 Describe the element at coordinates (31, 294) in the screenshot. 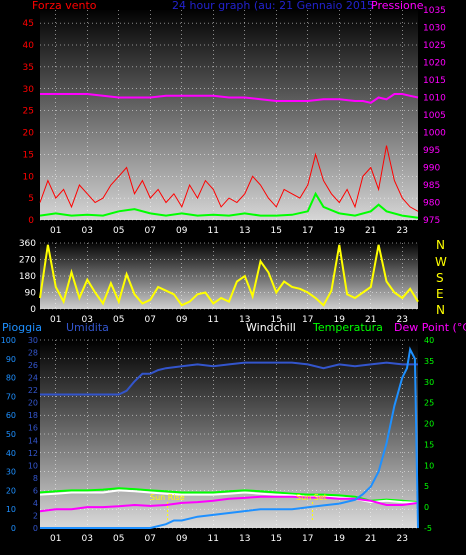

I see `y-tick-label: 90` at that location.